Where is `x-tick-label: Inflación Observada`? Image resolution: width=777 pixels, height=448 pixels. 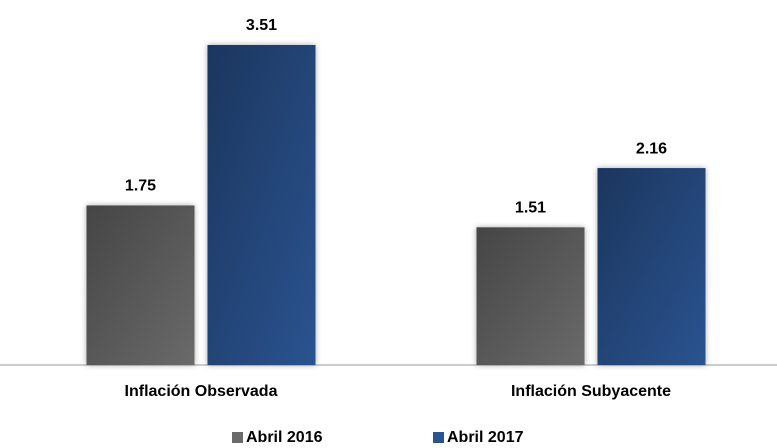
x-tick-label: Inflación Observada is located at coordinates (201, 391).